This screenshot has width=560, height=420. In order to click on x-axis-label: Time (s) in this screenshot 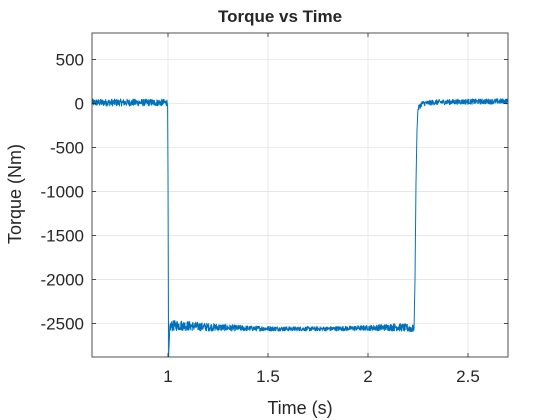, I will do `click(299, 408)`.